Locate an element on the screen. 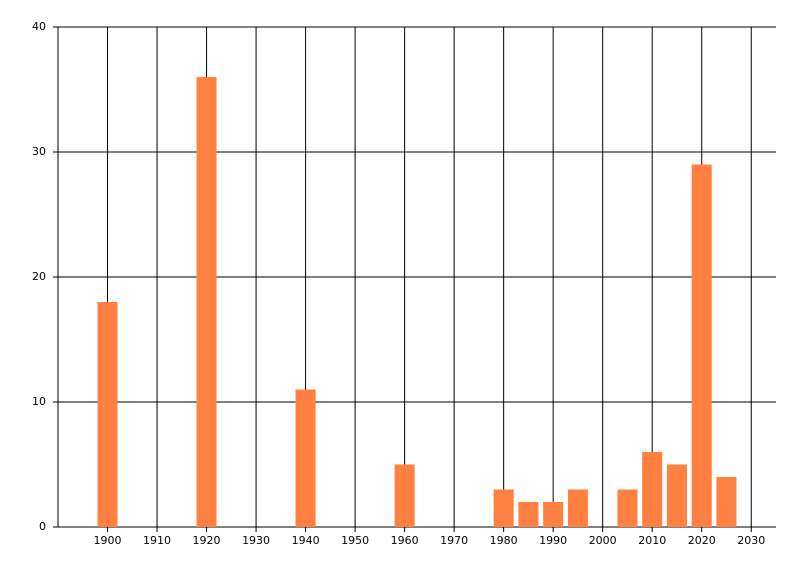 The image size is (800, 576). x-tick-label: 1990 is located at coordinates (553, 540).